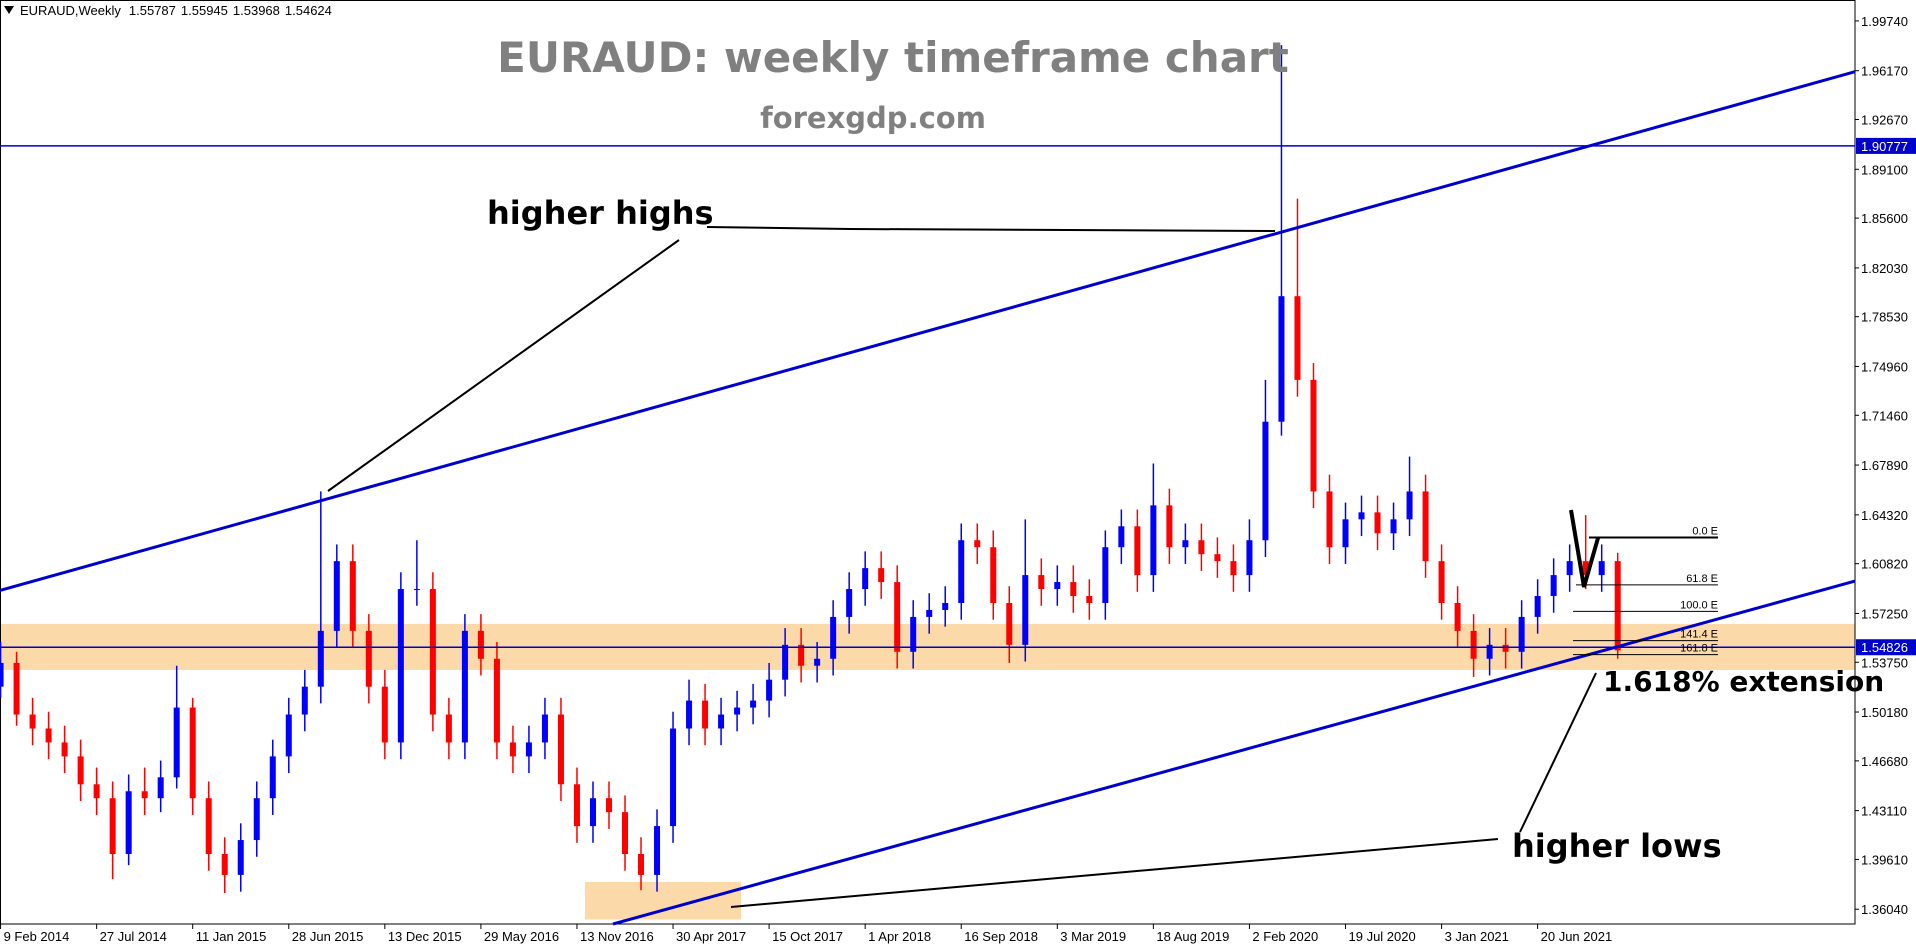  I want to click on chart-title: EURAUD: weekly timeframe chart, so click(893, 57).